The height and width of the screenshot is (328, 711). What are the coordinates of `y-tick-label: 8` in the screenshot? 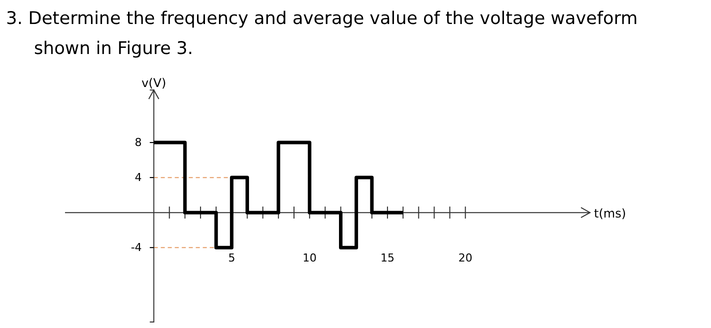 It's located at (138, 143).